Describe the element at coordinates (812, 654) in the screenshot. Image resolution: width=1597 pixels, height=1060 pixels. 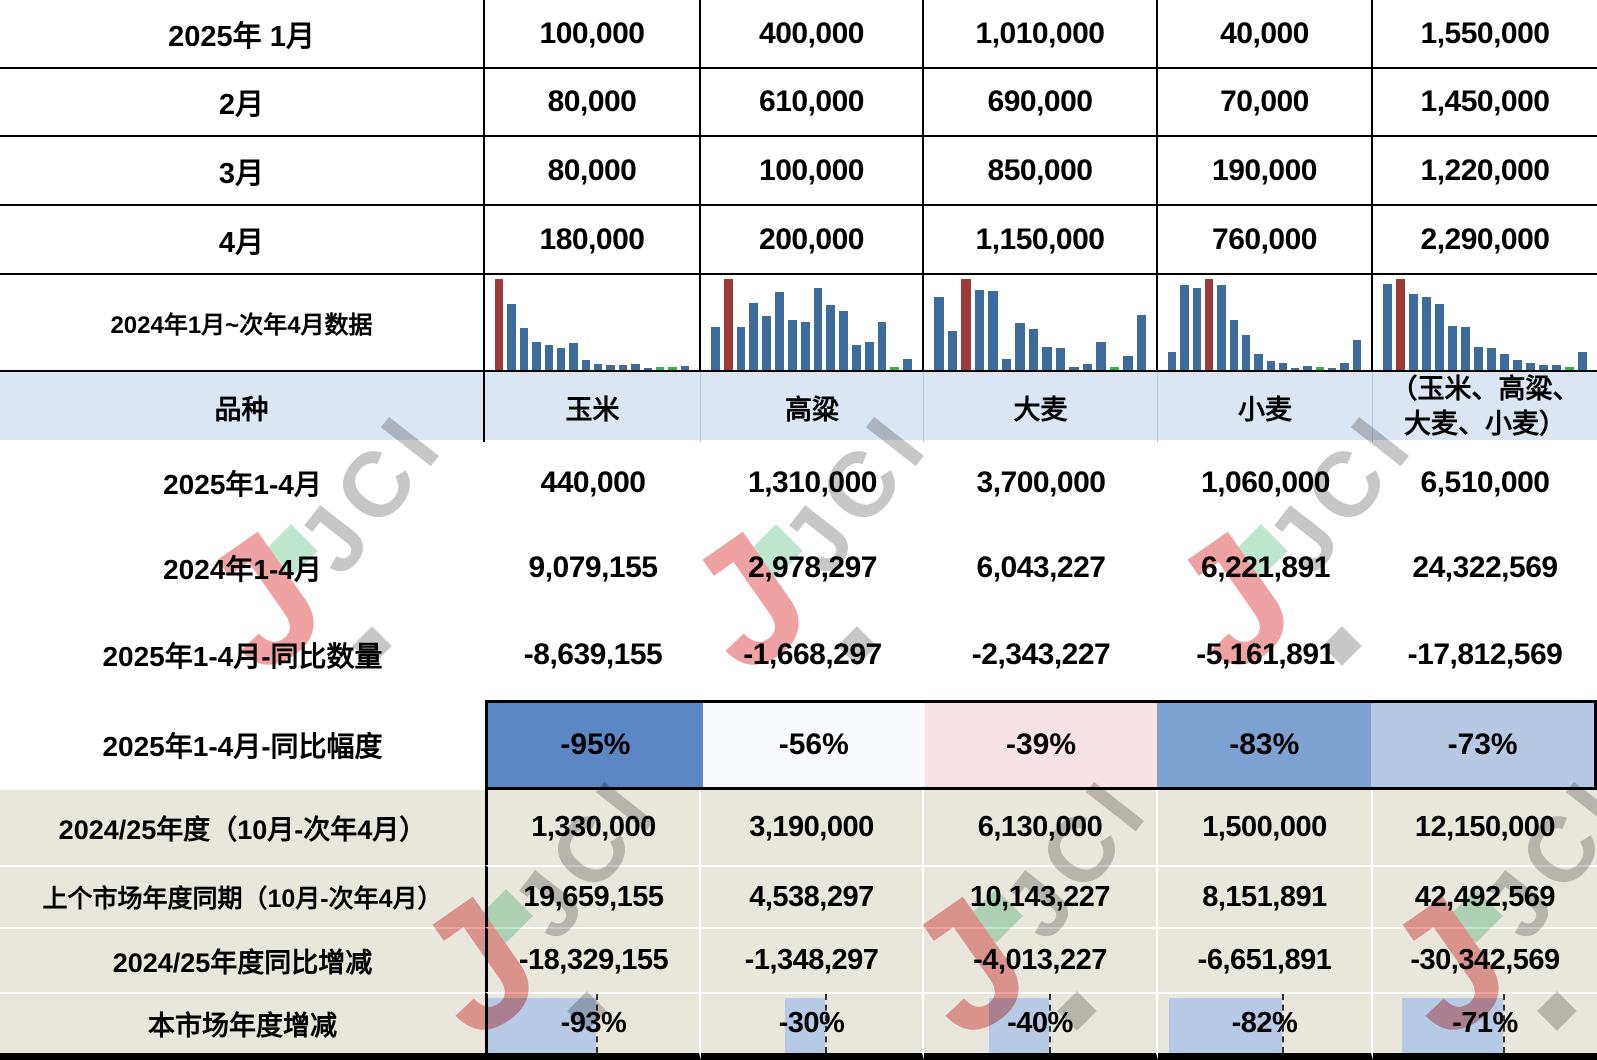
I see `value-cell: -1,668,297` at that location.